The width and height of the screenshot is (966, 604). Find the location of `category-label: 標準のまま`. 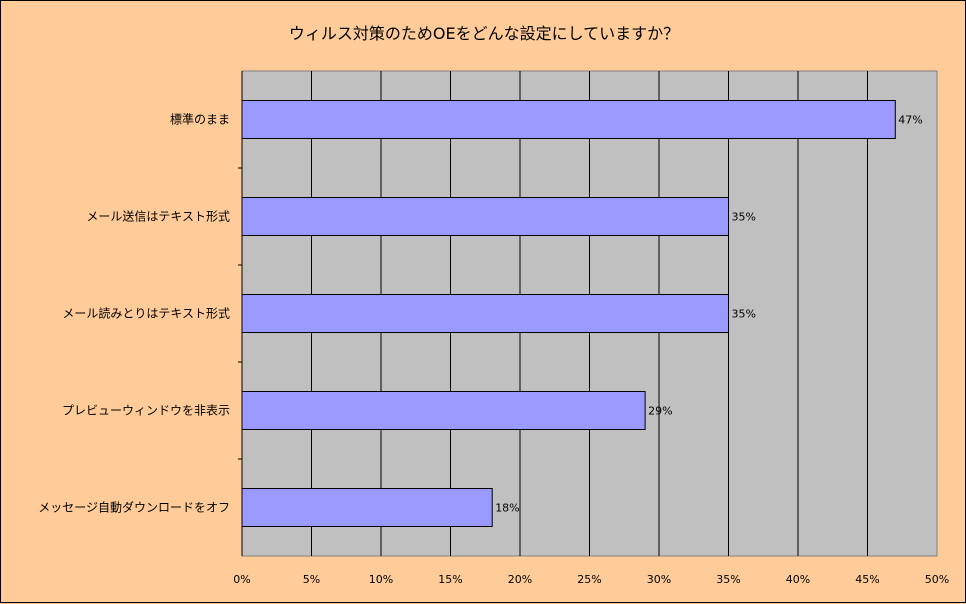

category-label: 標準のまま is located at coordinates (200, 119).